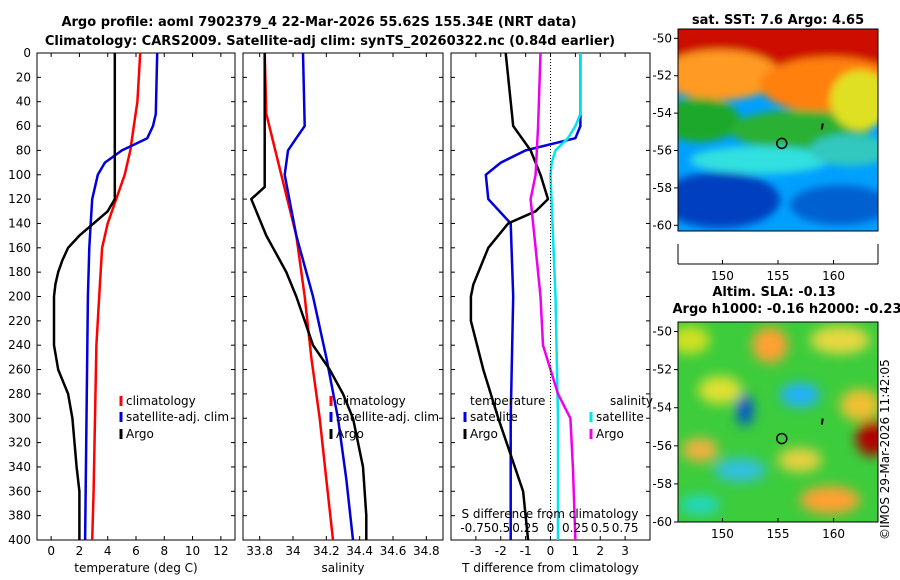 Image resolution: width=900 pixels, height=580 pixels. What do you see at coordinates (501, 551) in the screenshot?
I see `x-tick-label: -2` at bounding box center [501, 551].